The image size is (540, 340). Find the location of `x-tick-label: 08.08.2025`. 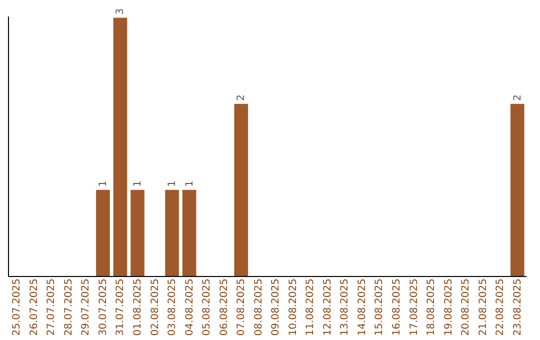

x-tick-label: 08.08.2025 is located at coordinates (258, 307).